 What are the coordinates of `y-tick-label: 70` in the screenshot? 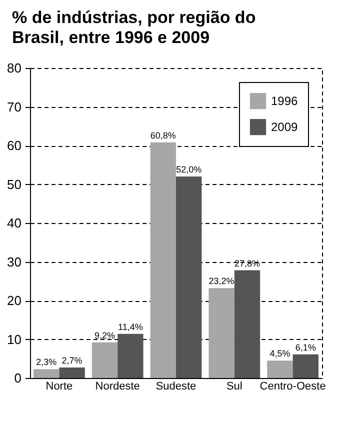 It's located at (14, 106).